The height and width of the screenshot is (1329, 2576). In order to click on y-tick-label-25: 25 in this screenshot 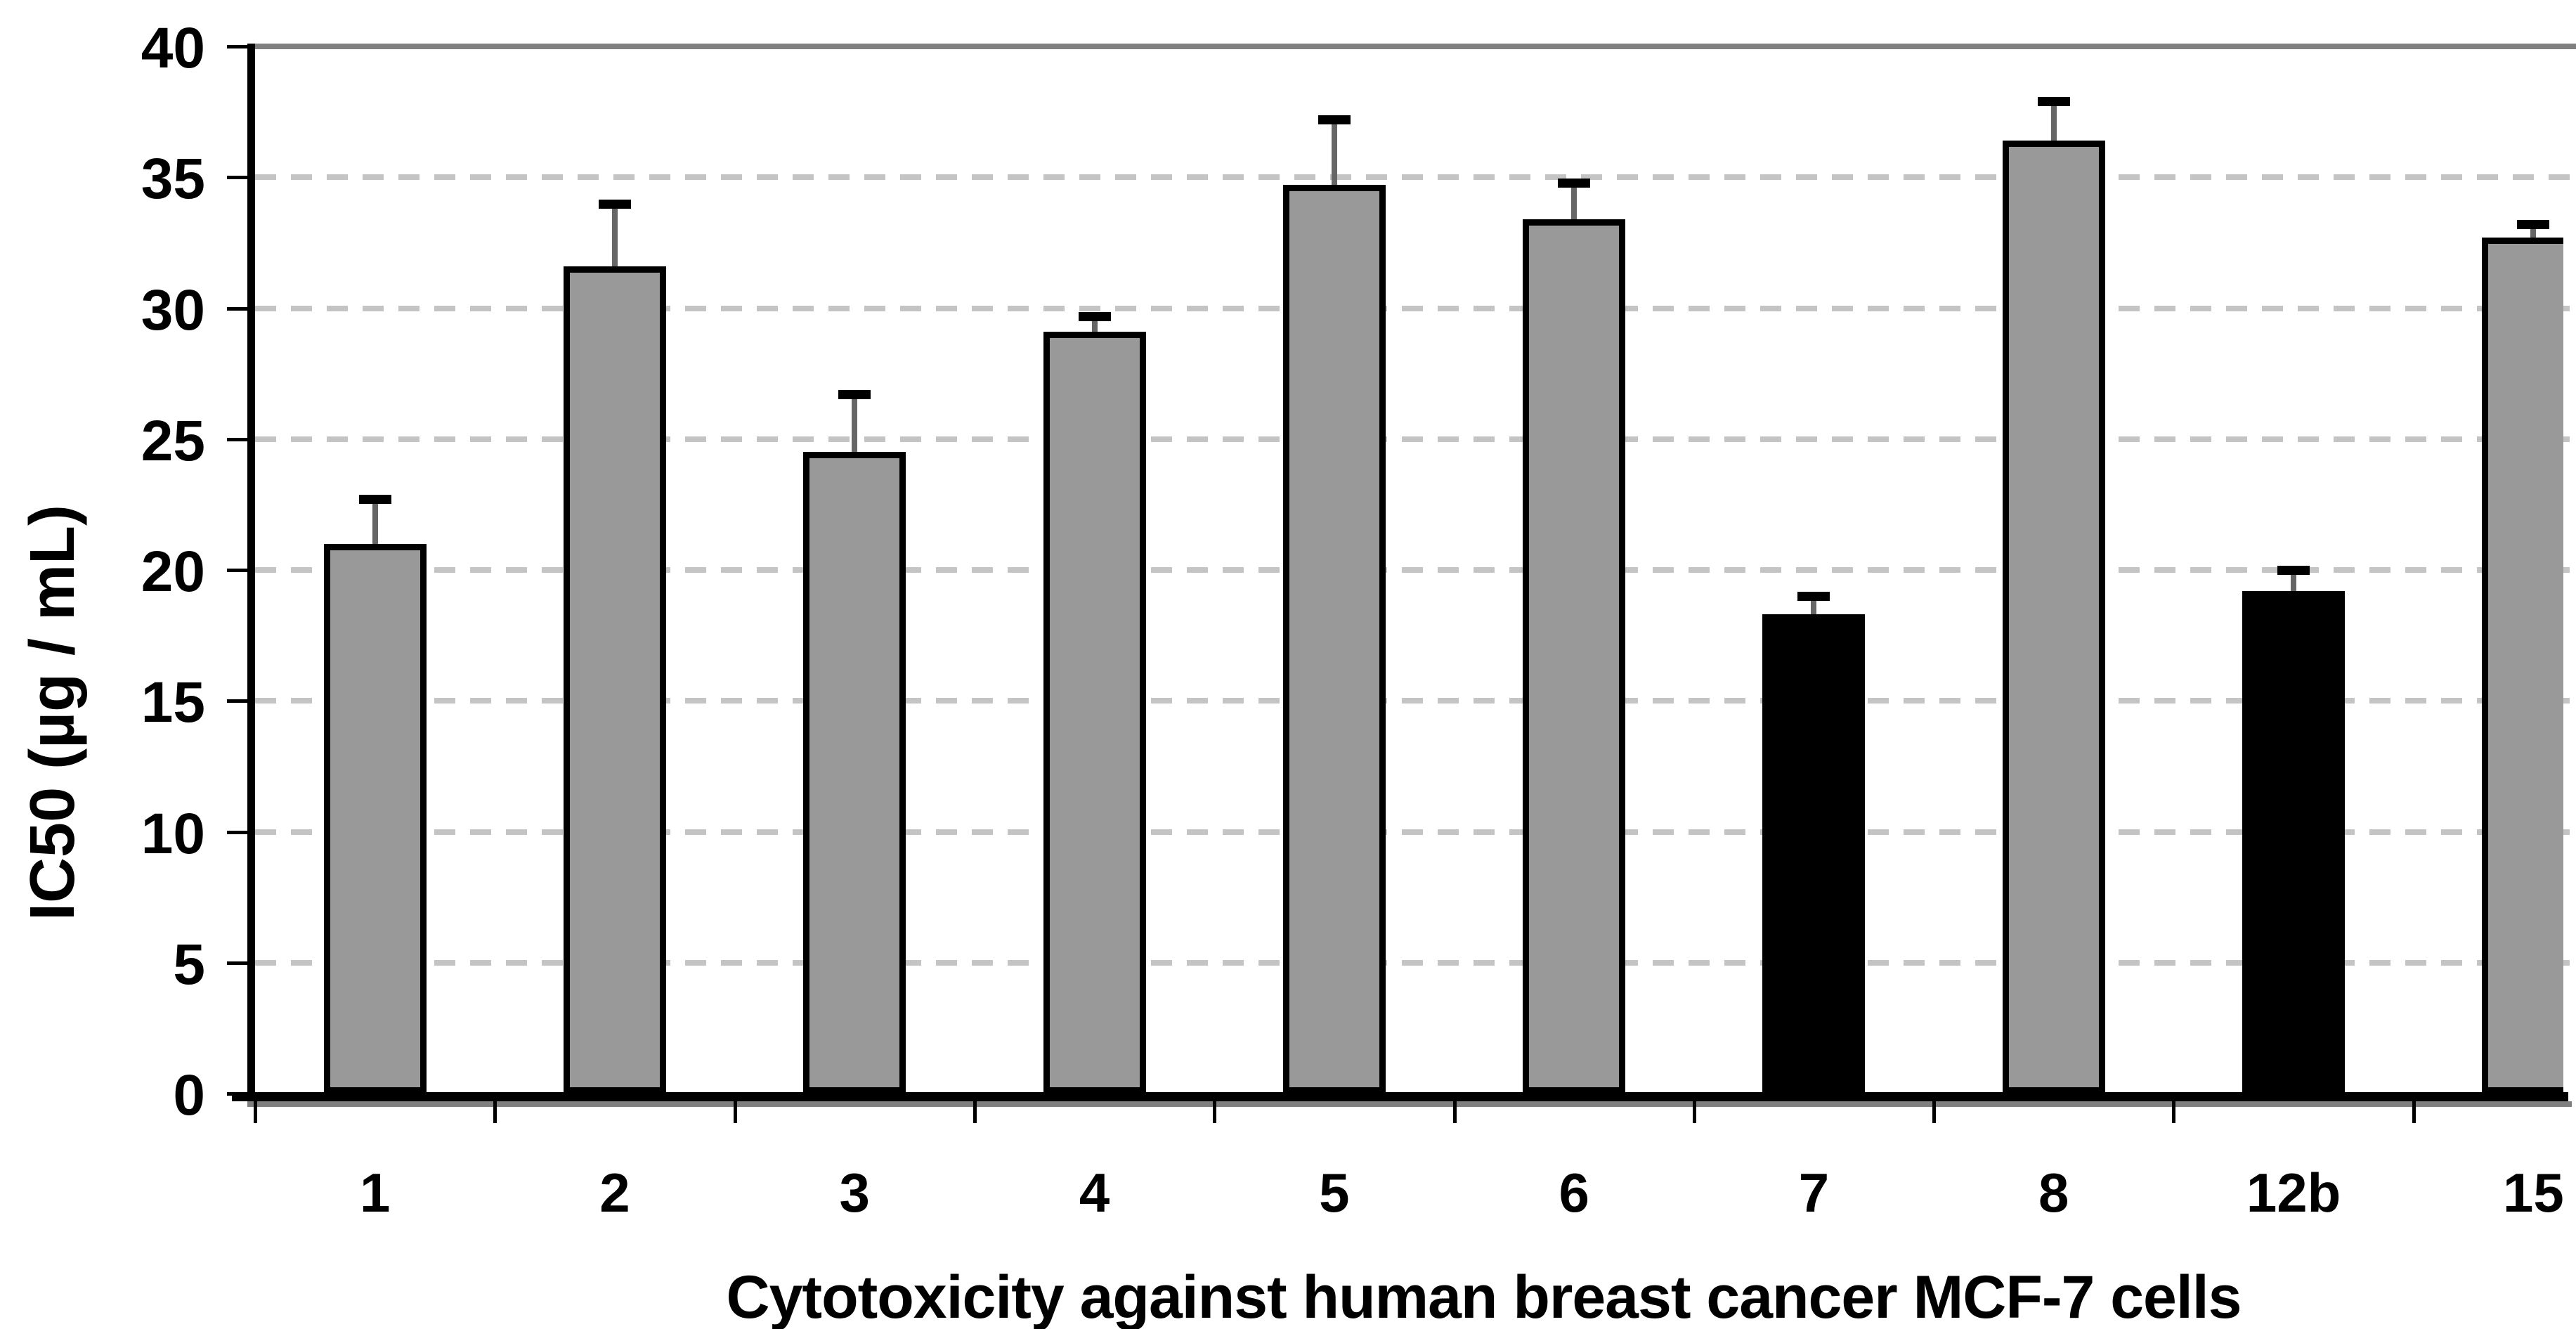, I will do `click(173, 440)`.